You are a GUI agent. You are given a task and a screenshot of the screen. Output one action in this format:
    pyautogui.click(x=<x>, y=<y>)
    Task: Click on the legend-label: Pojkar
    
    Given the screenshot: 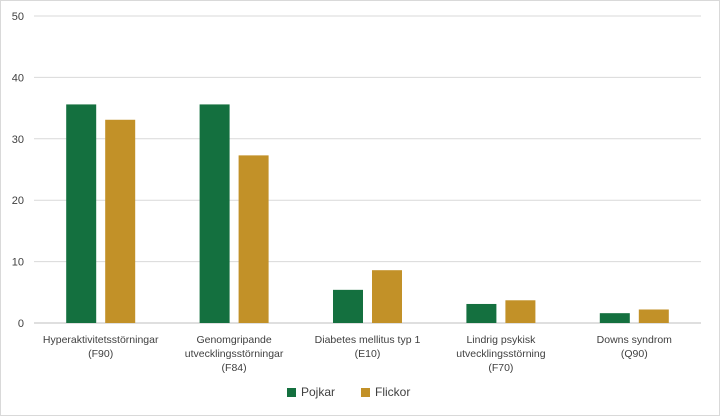 What is the action you would take?
    pyautogui.click(x=318, y=392)
    